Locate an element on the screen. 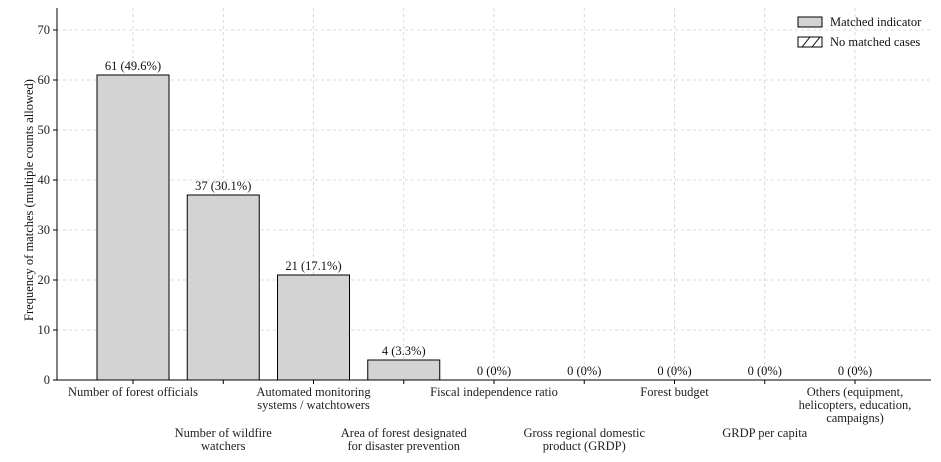  x-tick-label-line: watchers is located at coordinates (223, 446).